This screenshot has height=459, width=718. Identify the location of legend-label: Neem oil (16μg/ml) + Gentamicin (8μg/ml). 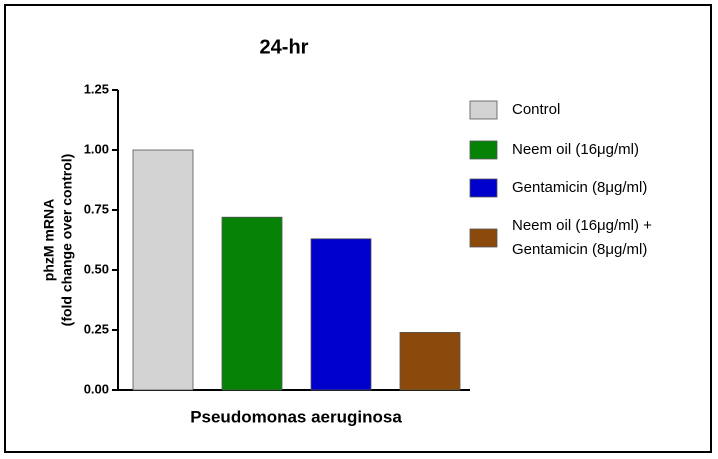
(582, 237).